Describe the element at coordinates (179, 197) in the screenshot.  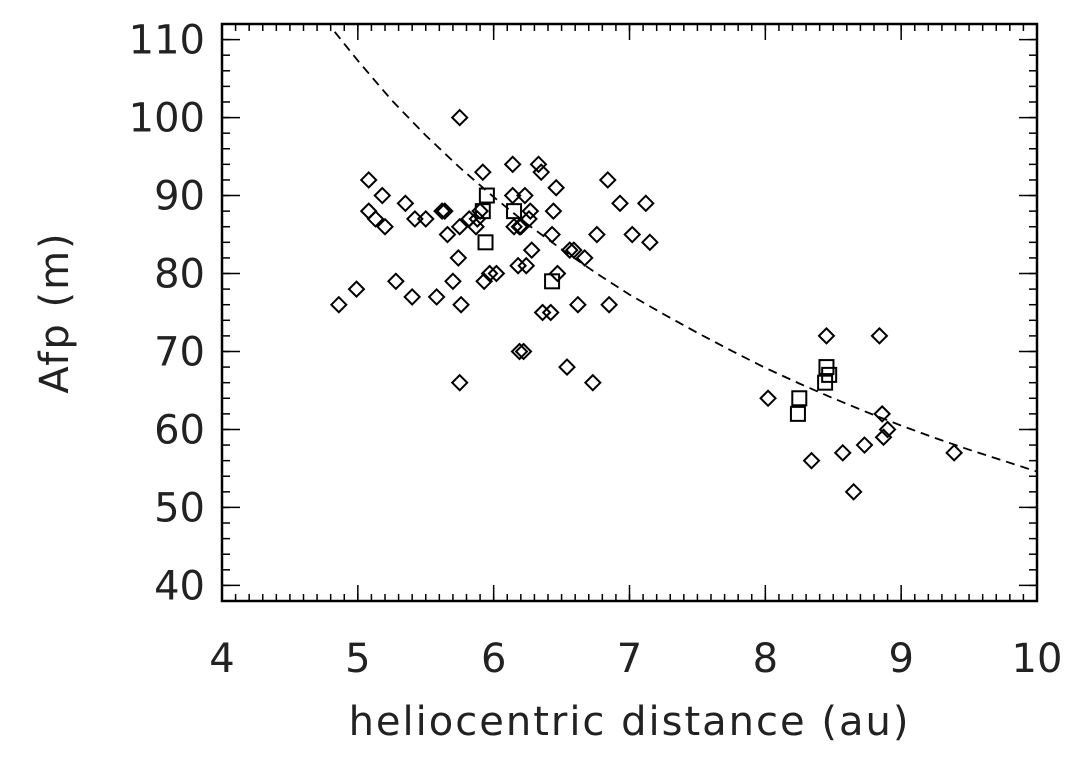
I see `y-tick-label: 90` at that location.